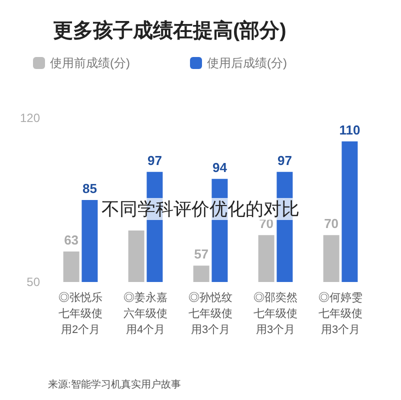 The height and width of the screenshot is (400, 401). Describe the element at coordinates (220, 167) in the screenshot. I see `data-label: 94` at that location.